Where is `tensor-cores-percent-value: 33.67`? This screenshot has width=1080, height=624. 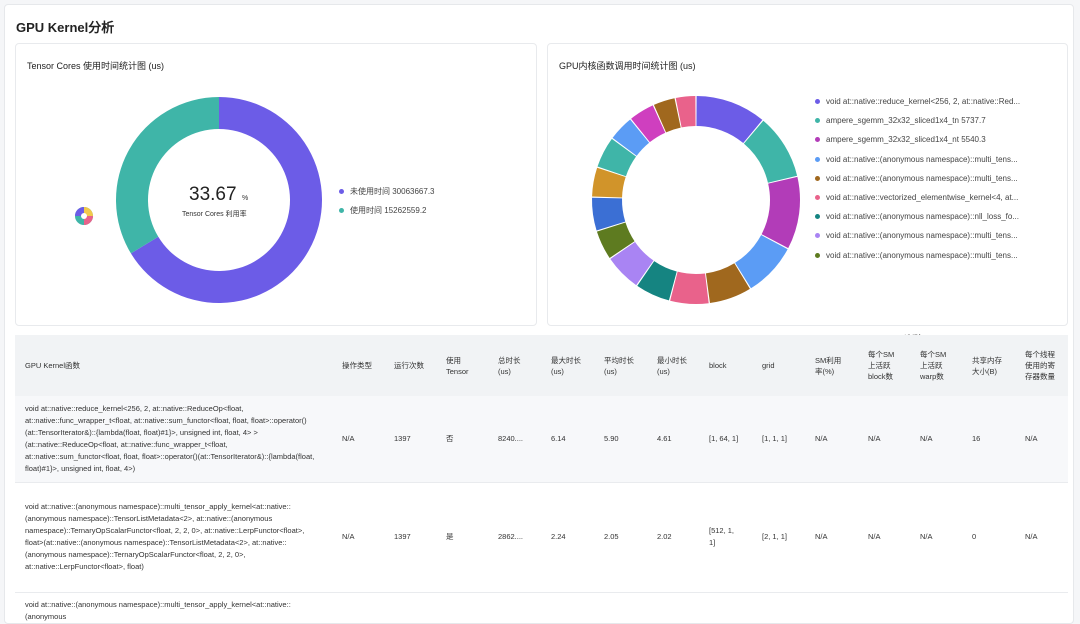
tensor-cores-percent-value: 33.67 is located at coordinates (213, 194).